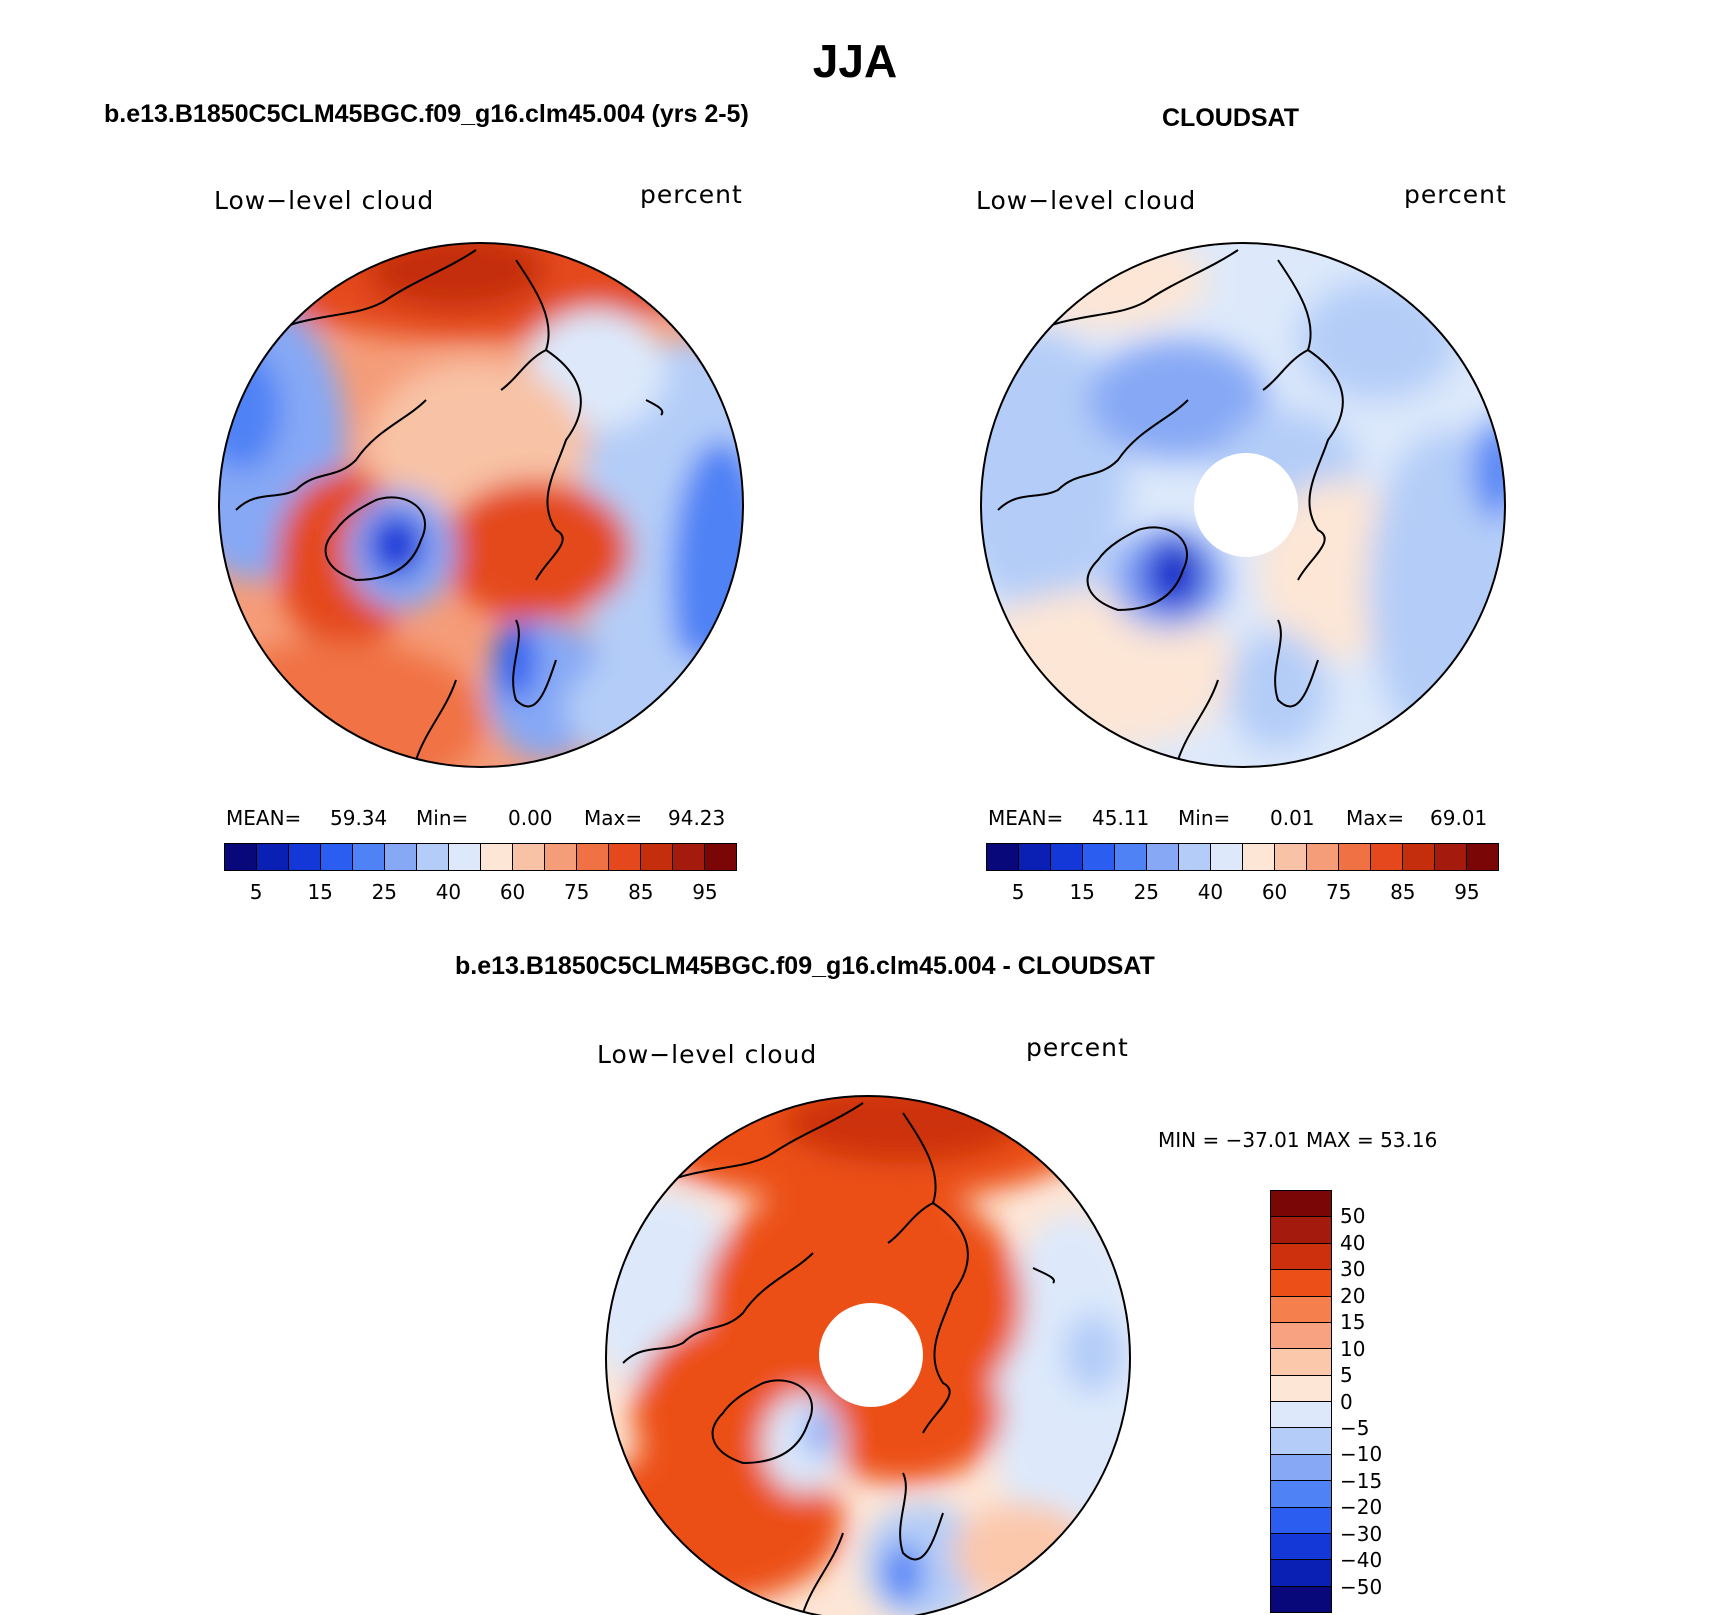  What do you see at coordinates (1121, 818) in the screenshot?
I see `obs-mean-value: 45.11` at bounding box center [1121, 818].